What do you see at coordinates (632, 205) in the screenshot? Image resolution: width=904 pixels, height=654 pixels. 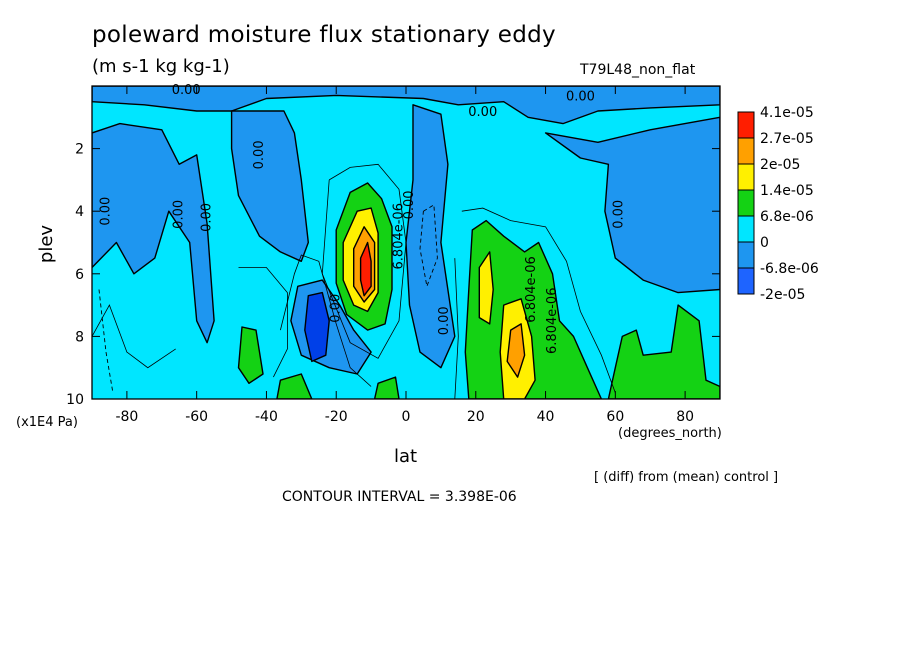 I see `band-neg-ne` at bounding box center [632, 205].